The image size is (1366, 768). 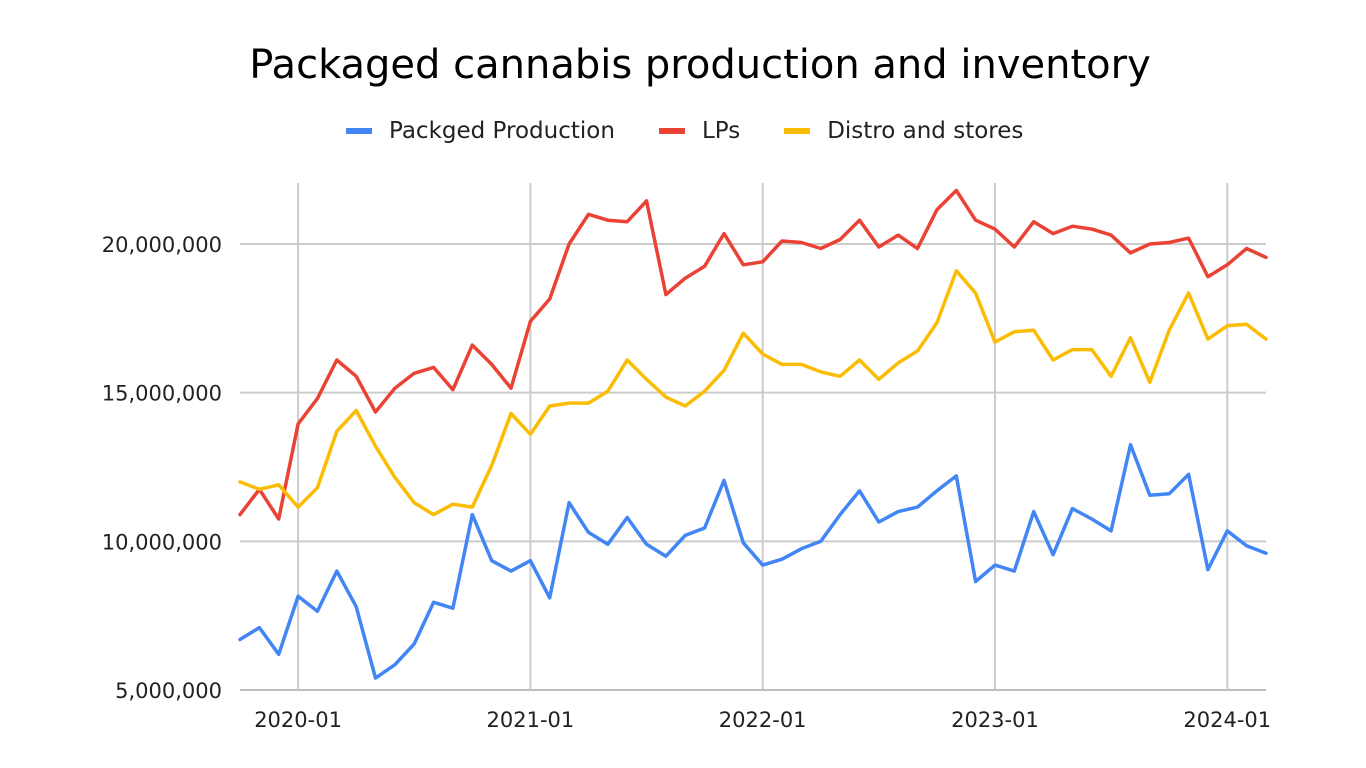 I want to click on legend-label: LPs, so click(x=721, y=131).